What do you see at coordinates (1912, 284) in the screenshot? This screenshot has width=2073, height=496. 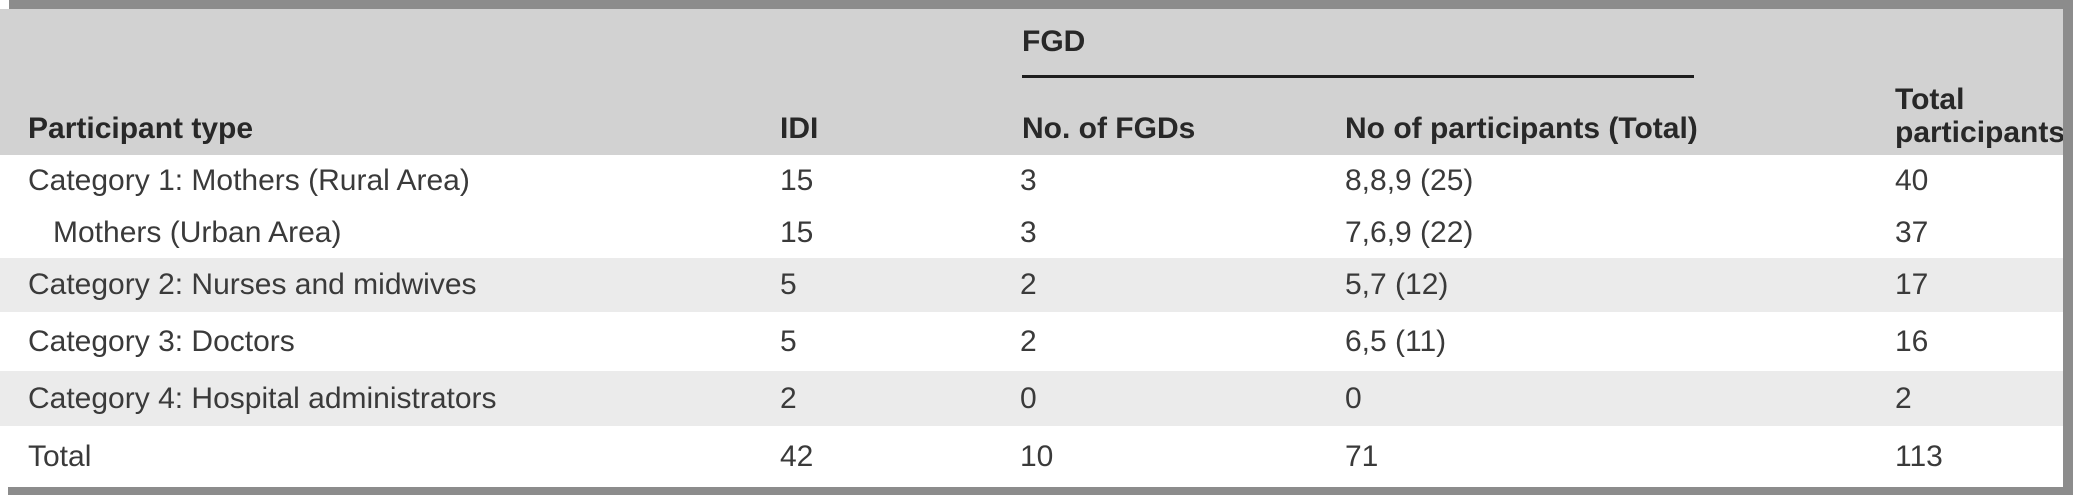 I see `cell-total-participants: 17` at bounding box center [1912, 284].